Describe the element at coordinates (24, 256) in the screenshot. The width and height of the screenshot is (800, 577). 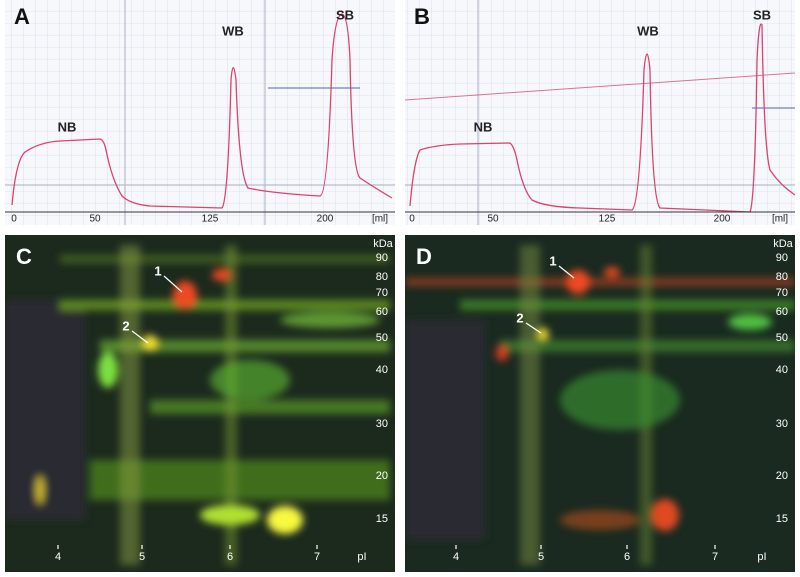
I see `panel-letter: C` at that location.